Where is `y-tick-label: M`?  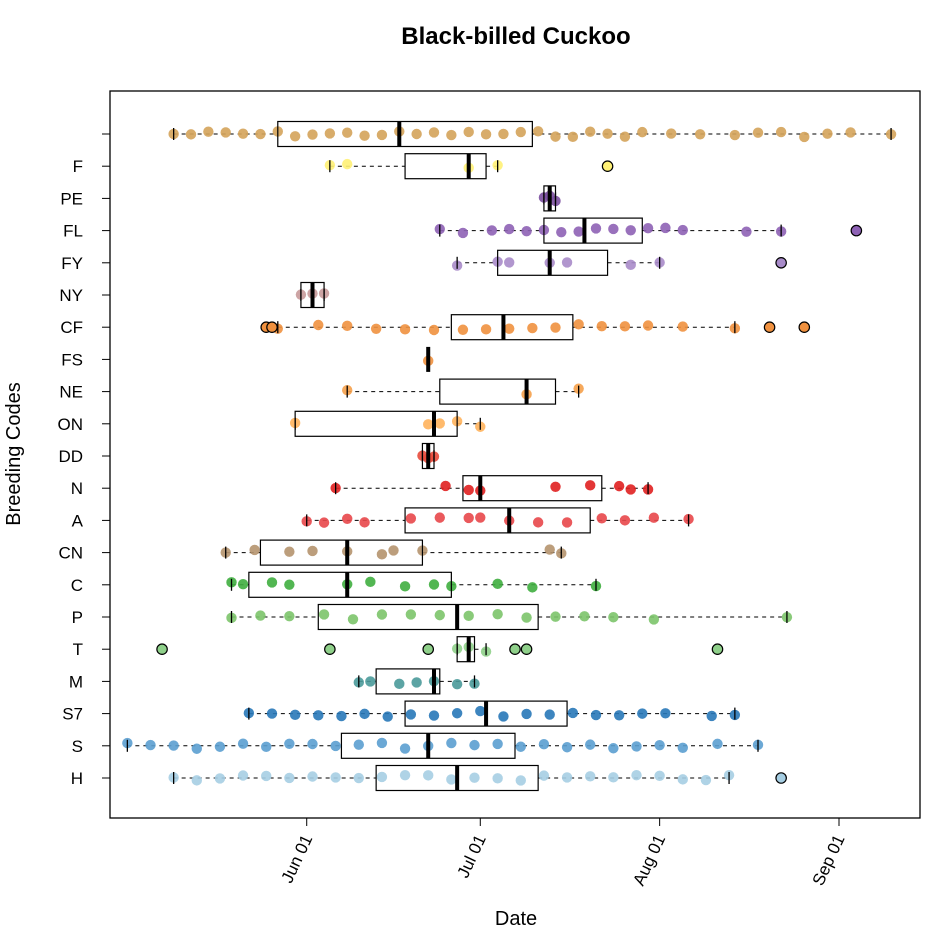
y-tick-label: M is located at coordinates (76, 681).